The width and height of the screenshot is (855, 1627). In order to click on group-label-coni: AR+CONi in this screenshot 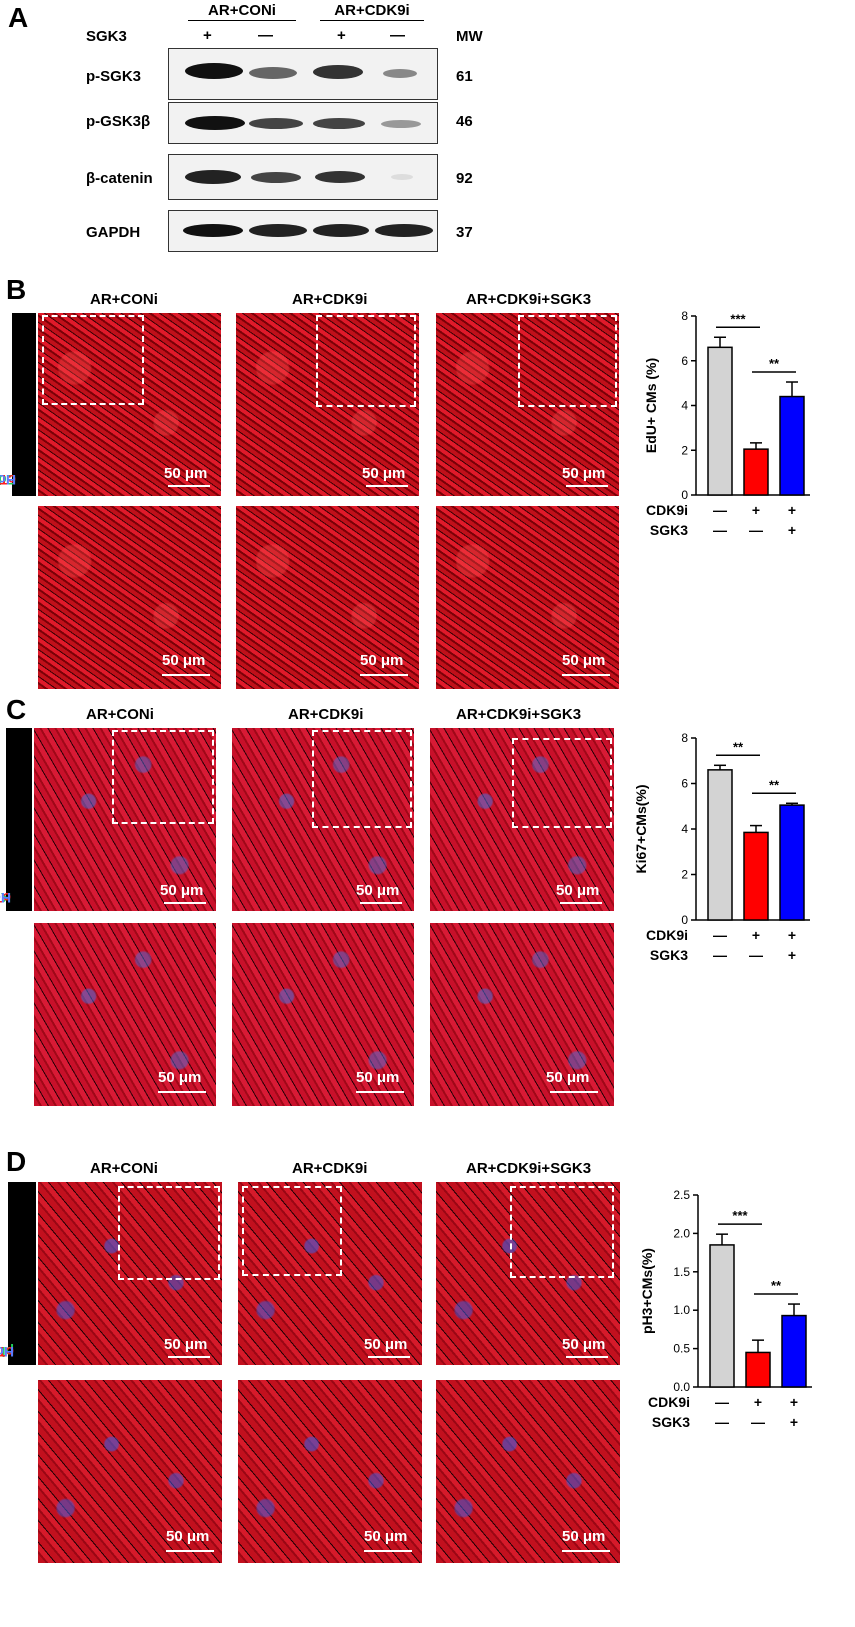, I will do `click(242, 10)`.